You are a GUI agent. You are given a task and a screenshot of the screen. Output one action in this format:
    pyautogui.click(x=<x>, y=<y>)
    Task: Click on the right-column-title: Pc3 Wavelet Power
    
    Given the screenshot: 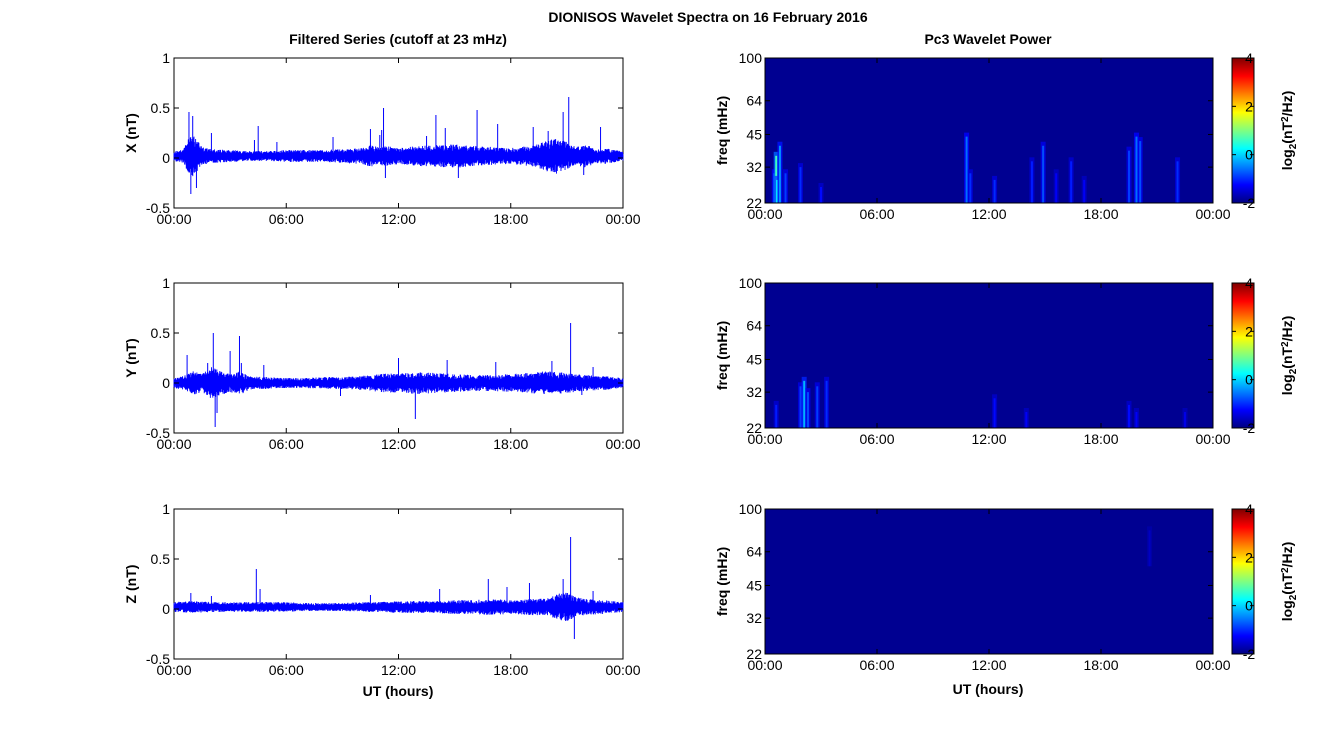 What is the action you would take?
    pyautogui.click(x=988, y=39)
    